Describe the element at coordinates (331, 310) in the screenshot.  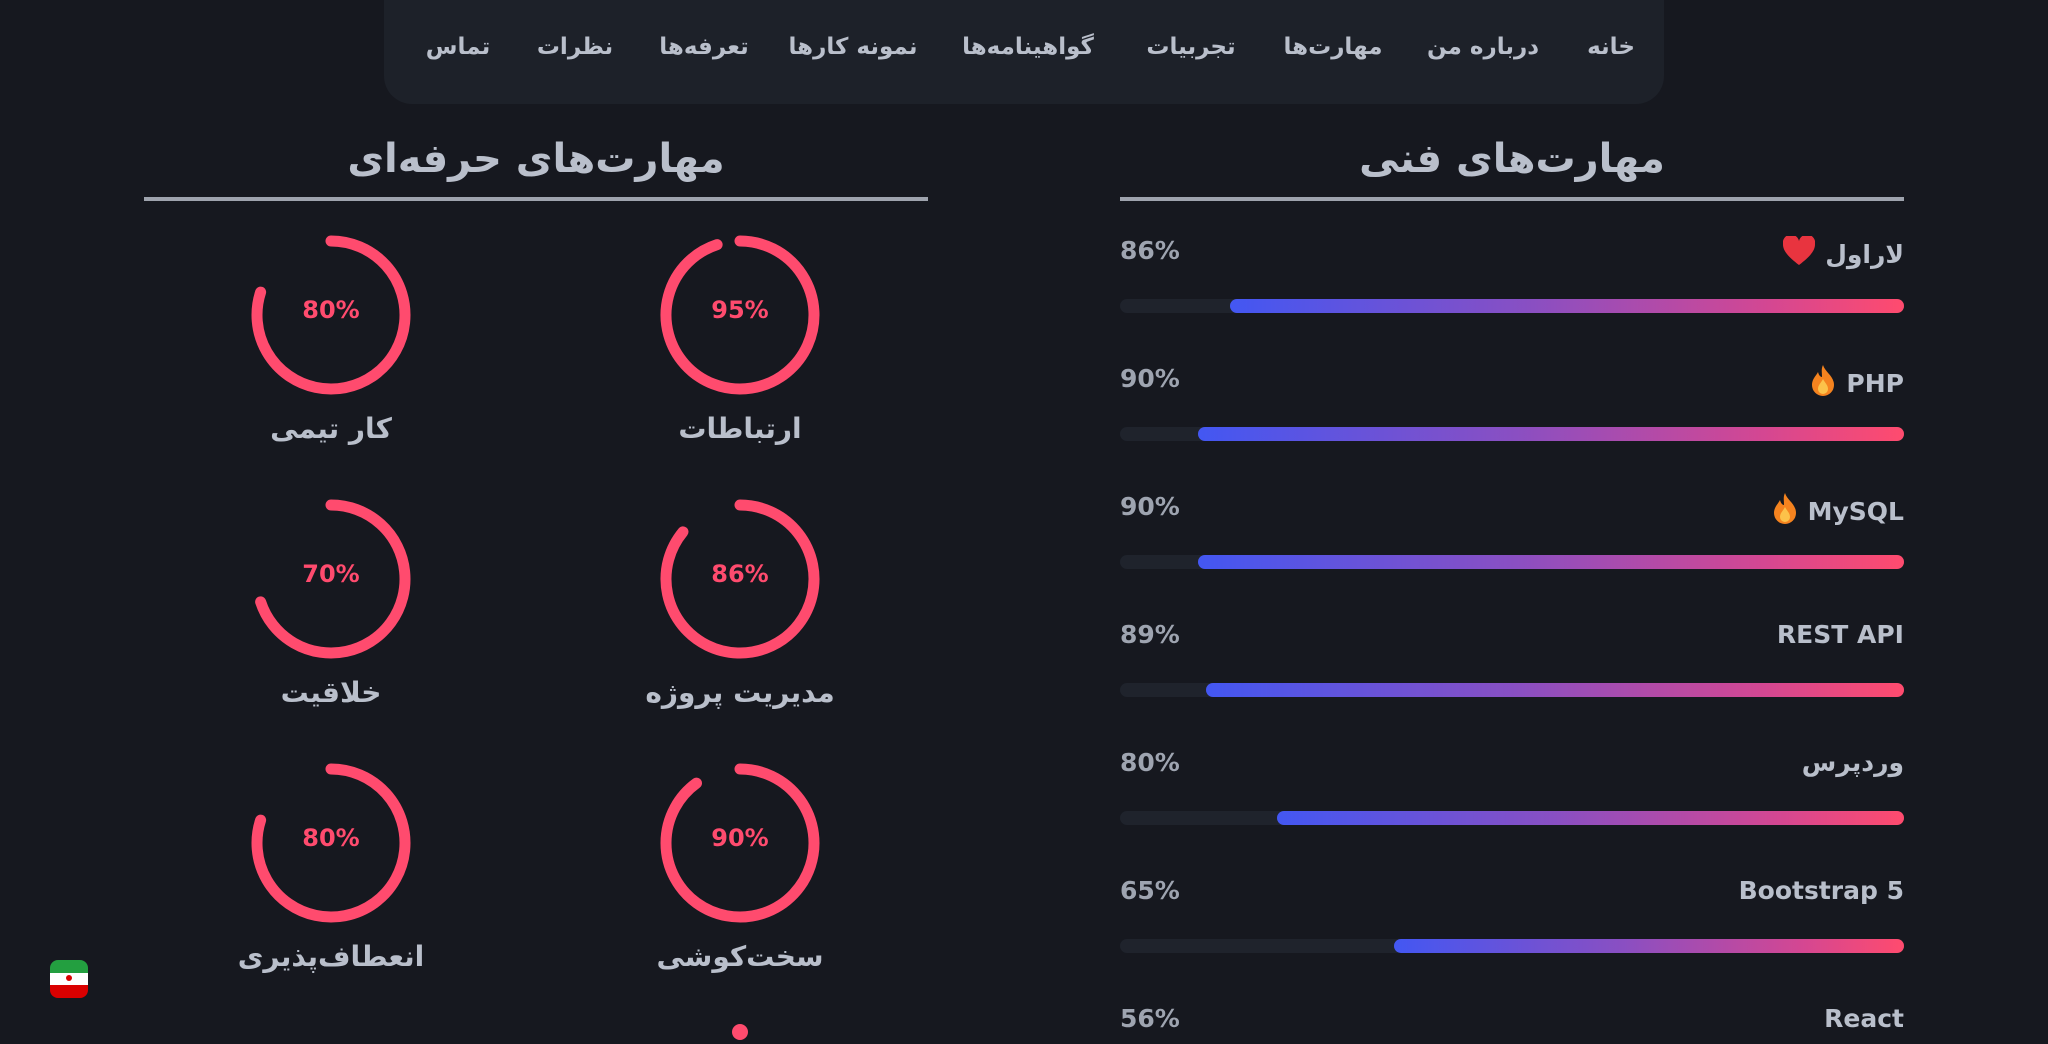
I see `ring-percent-teamwork: 80%` at that location.